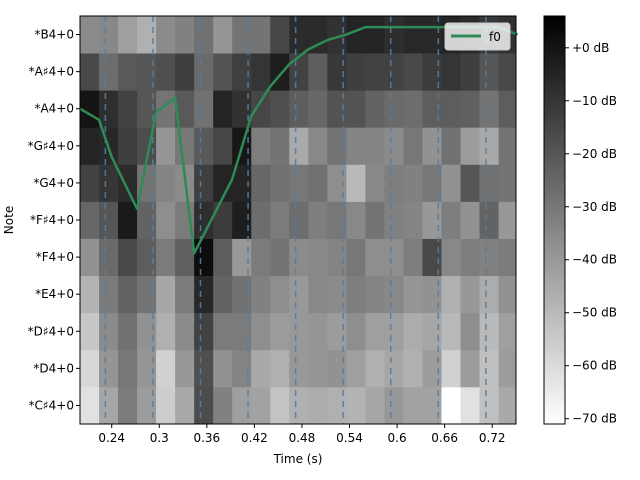 The height and width of the screenshot is (480, 640). Describe the element at coordinates (51, 331) in the screenshot. I see `y-tick-label: *D♯4+0` at that location.